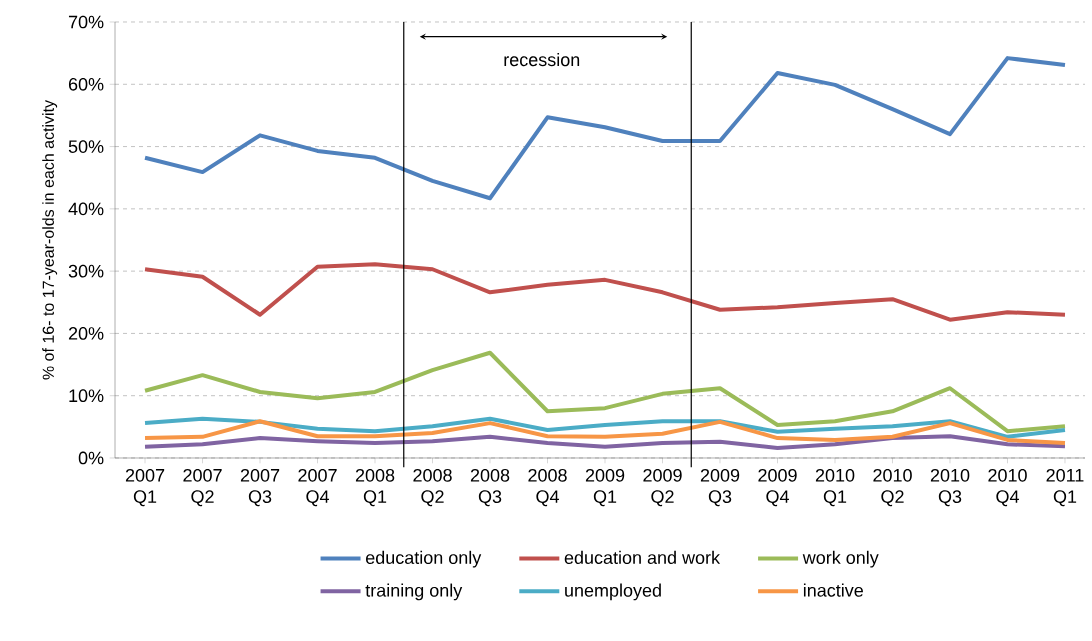 This screenshot has height=641, width=1092. Describe the element at coordinates (202, 487) in the screenshot. I see `x-tick-label: 2007 Q2` at that location.